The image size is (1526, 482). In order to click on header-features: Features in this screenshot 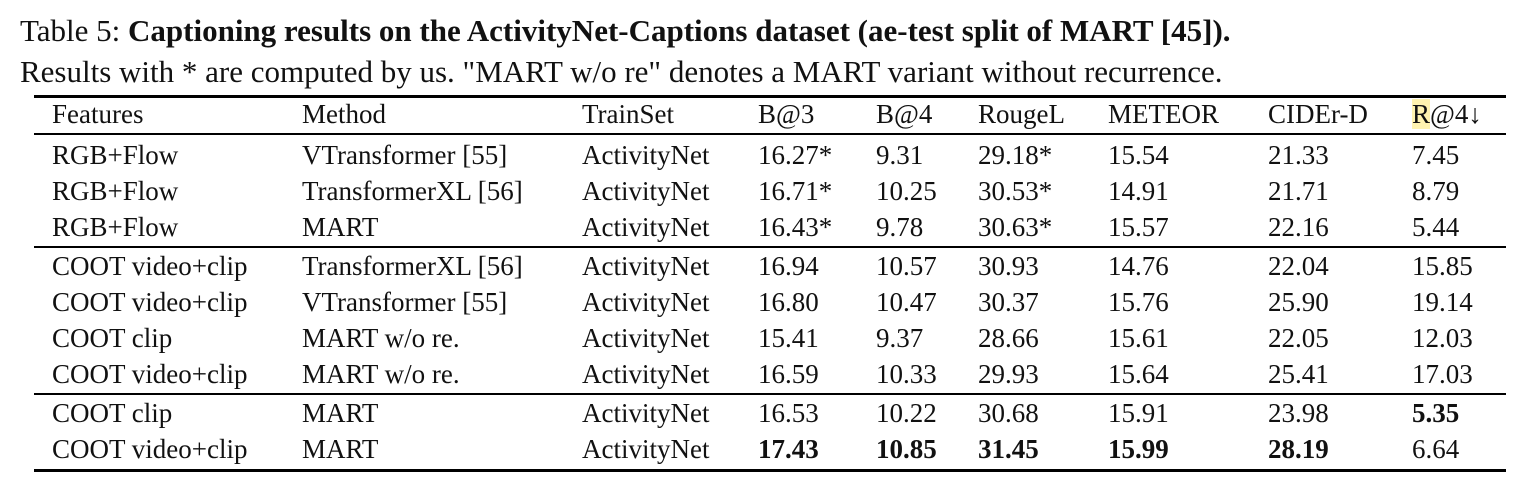, I will do `click(98, 114)`.